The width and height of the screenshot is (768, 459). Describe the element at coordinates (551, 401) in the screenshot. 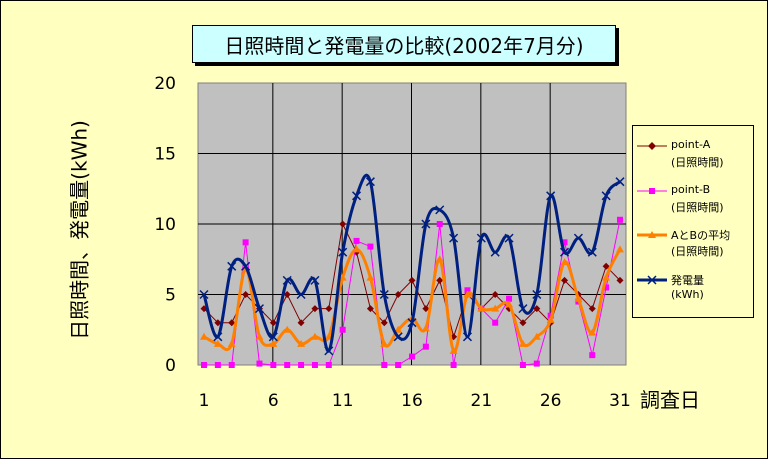

I see `x-tick-label-5: 26` at that location.